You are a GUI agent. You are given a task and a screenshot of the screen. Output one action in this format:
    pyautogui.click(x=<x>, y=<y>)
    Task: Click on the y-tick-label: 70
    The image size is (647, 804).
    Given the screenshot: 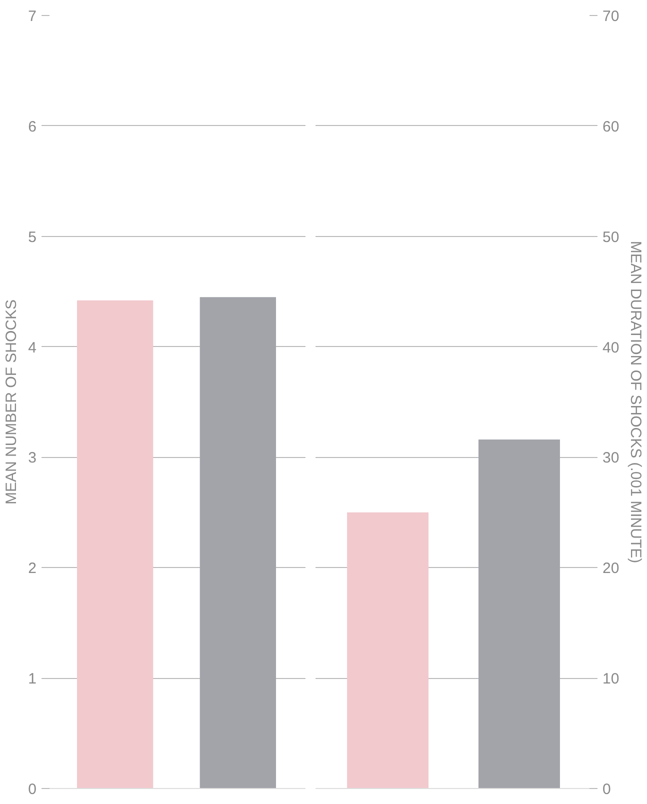 What is the action you would take?
    pyautogui.click(x=611, y=16)
    